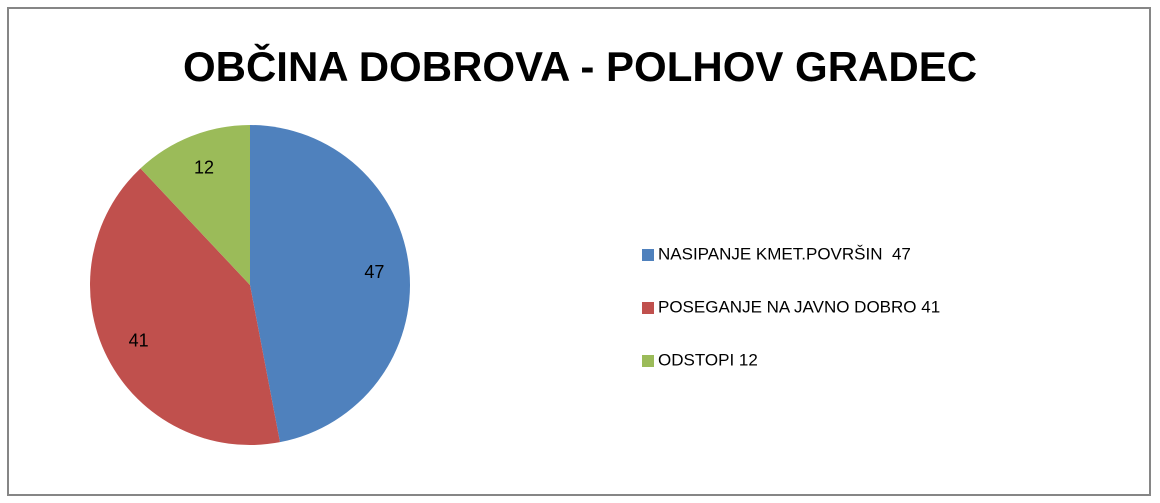 Image resolution: width=1160 pixels, height=503 pixels. What do you see at coordinates (708, 359) in the screenshot?
I see `legend-label: ODSTOPI 12` at bounding box center [708, 359].